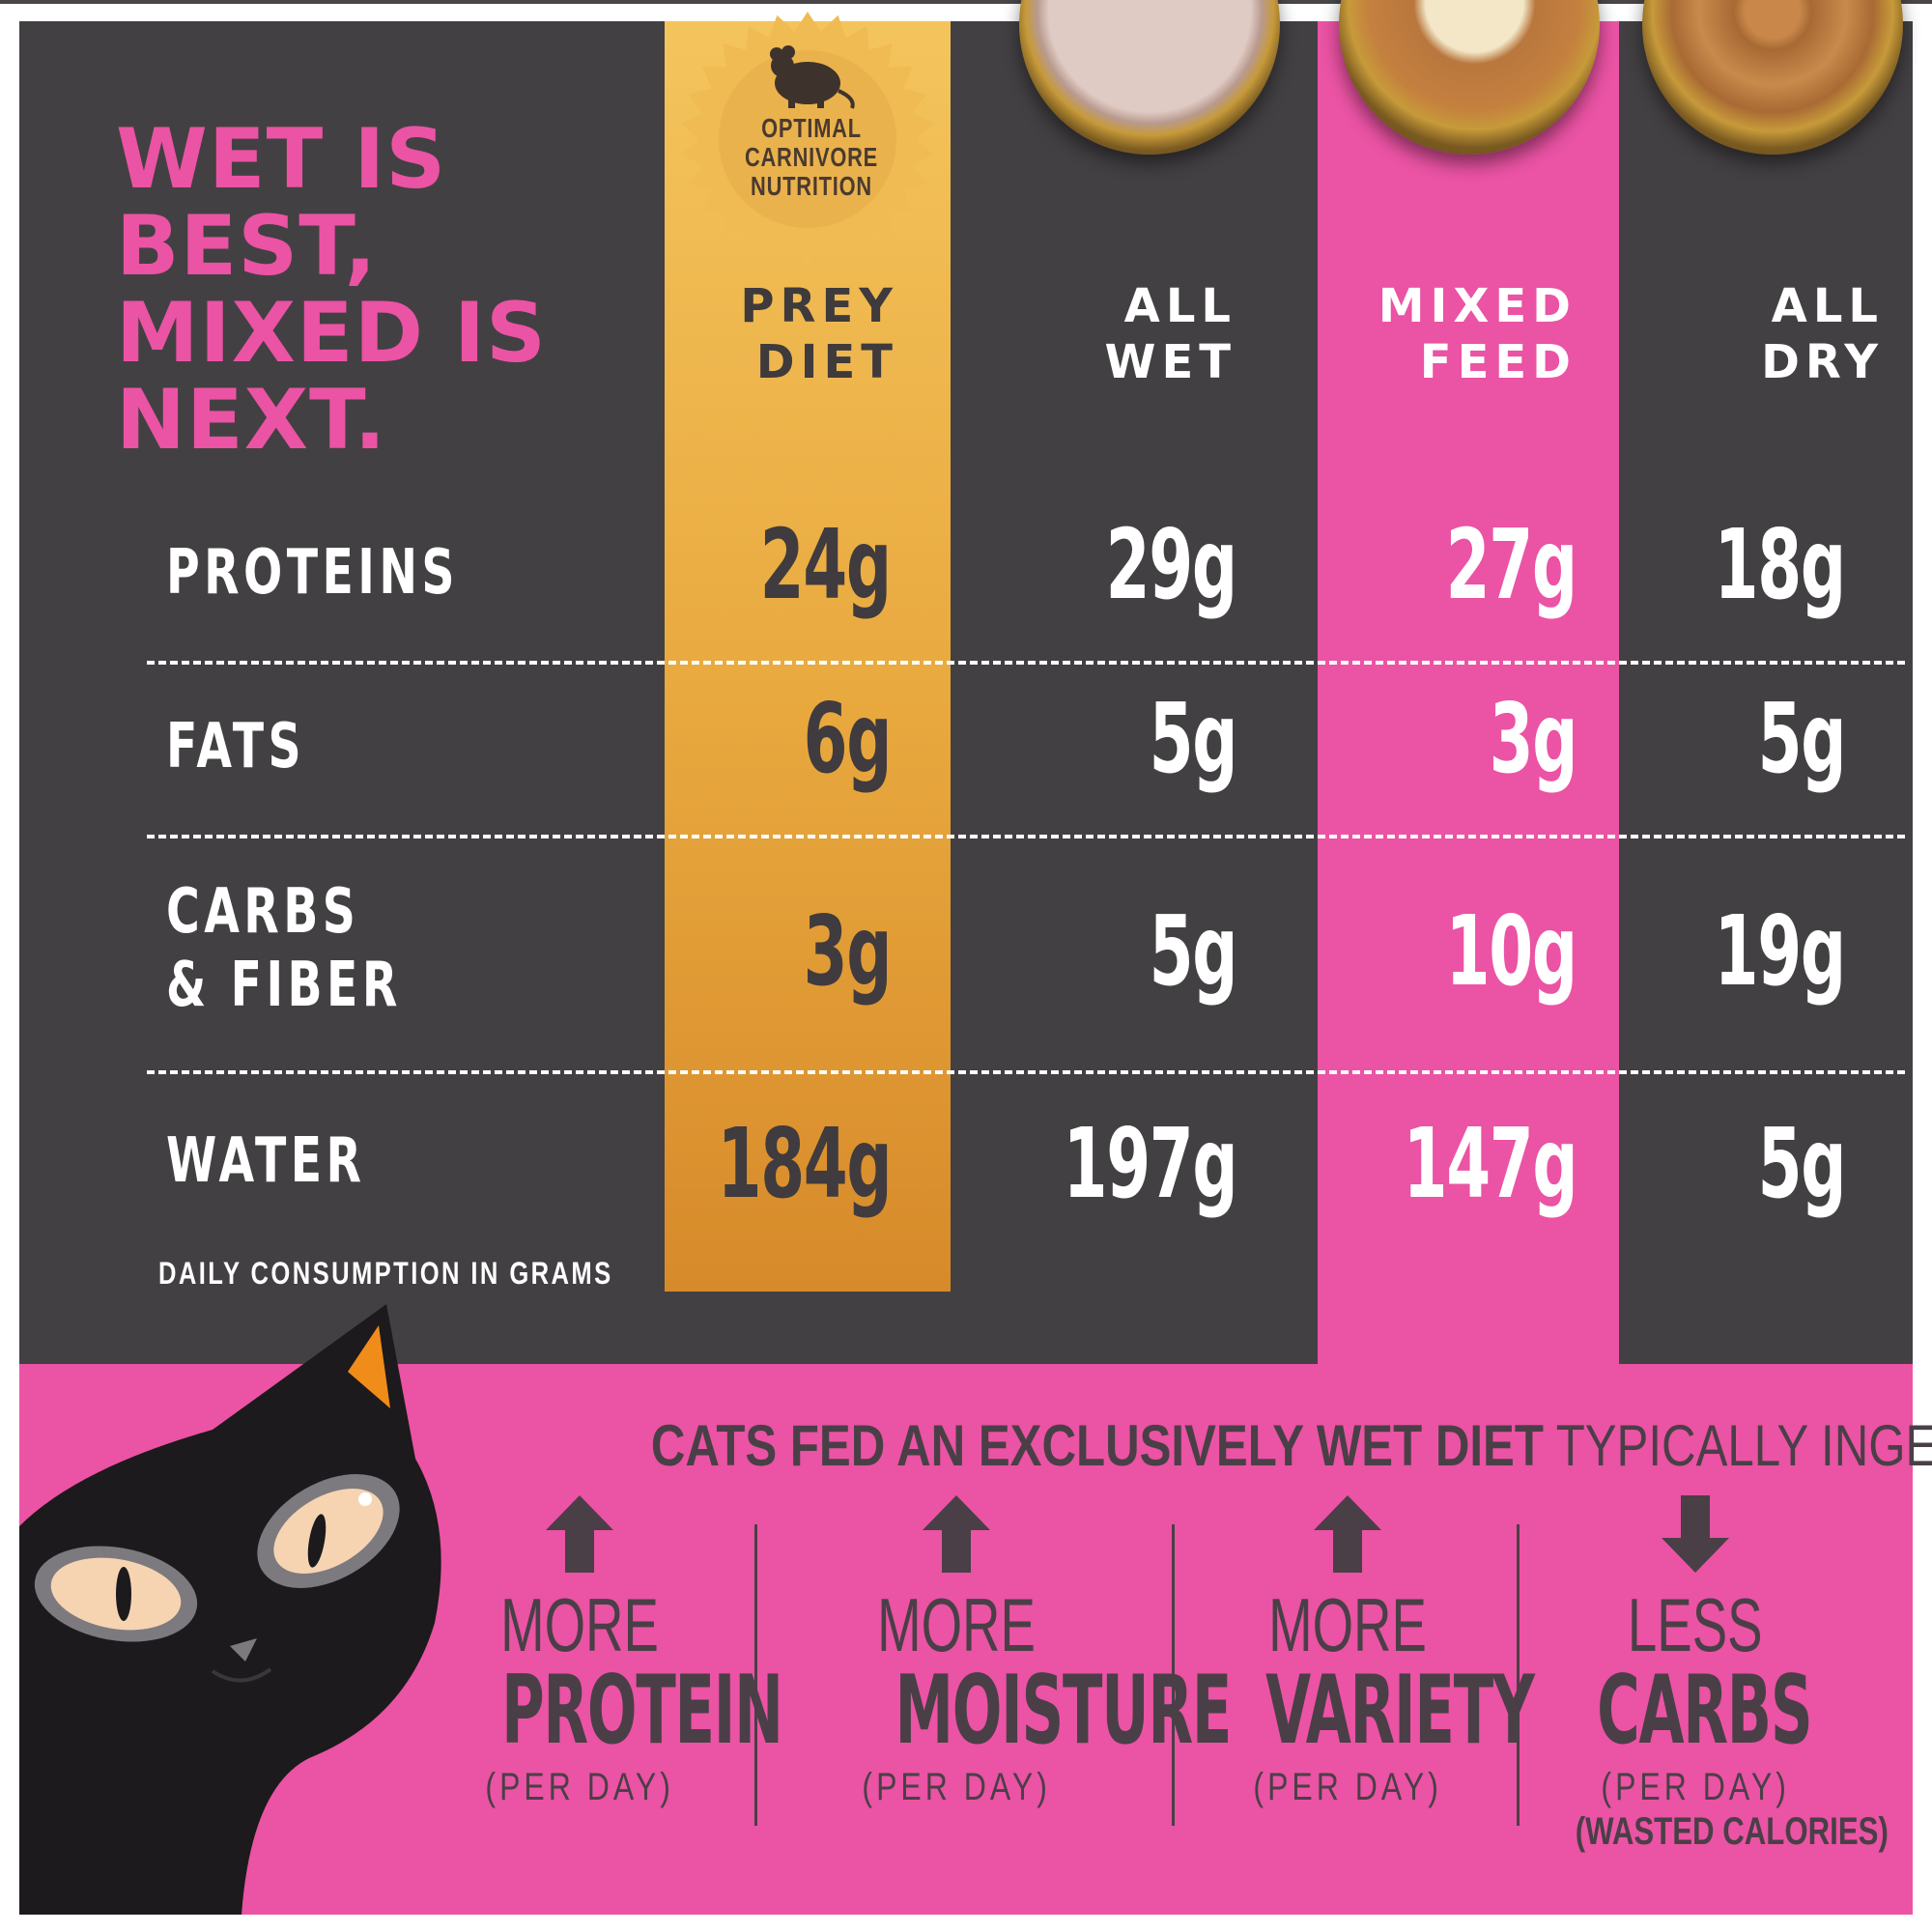  I want to click on value-text: 19g, so click(1780, 951).